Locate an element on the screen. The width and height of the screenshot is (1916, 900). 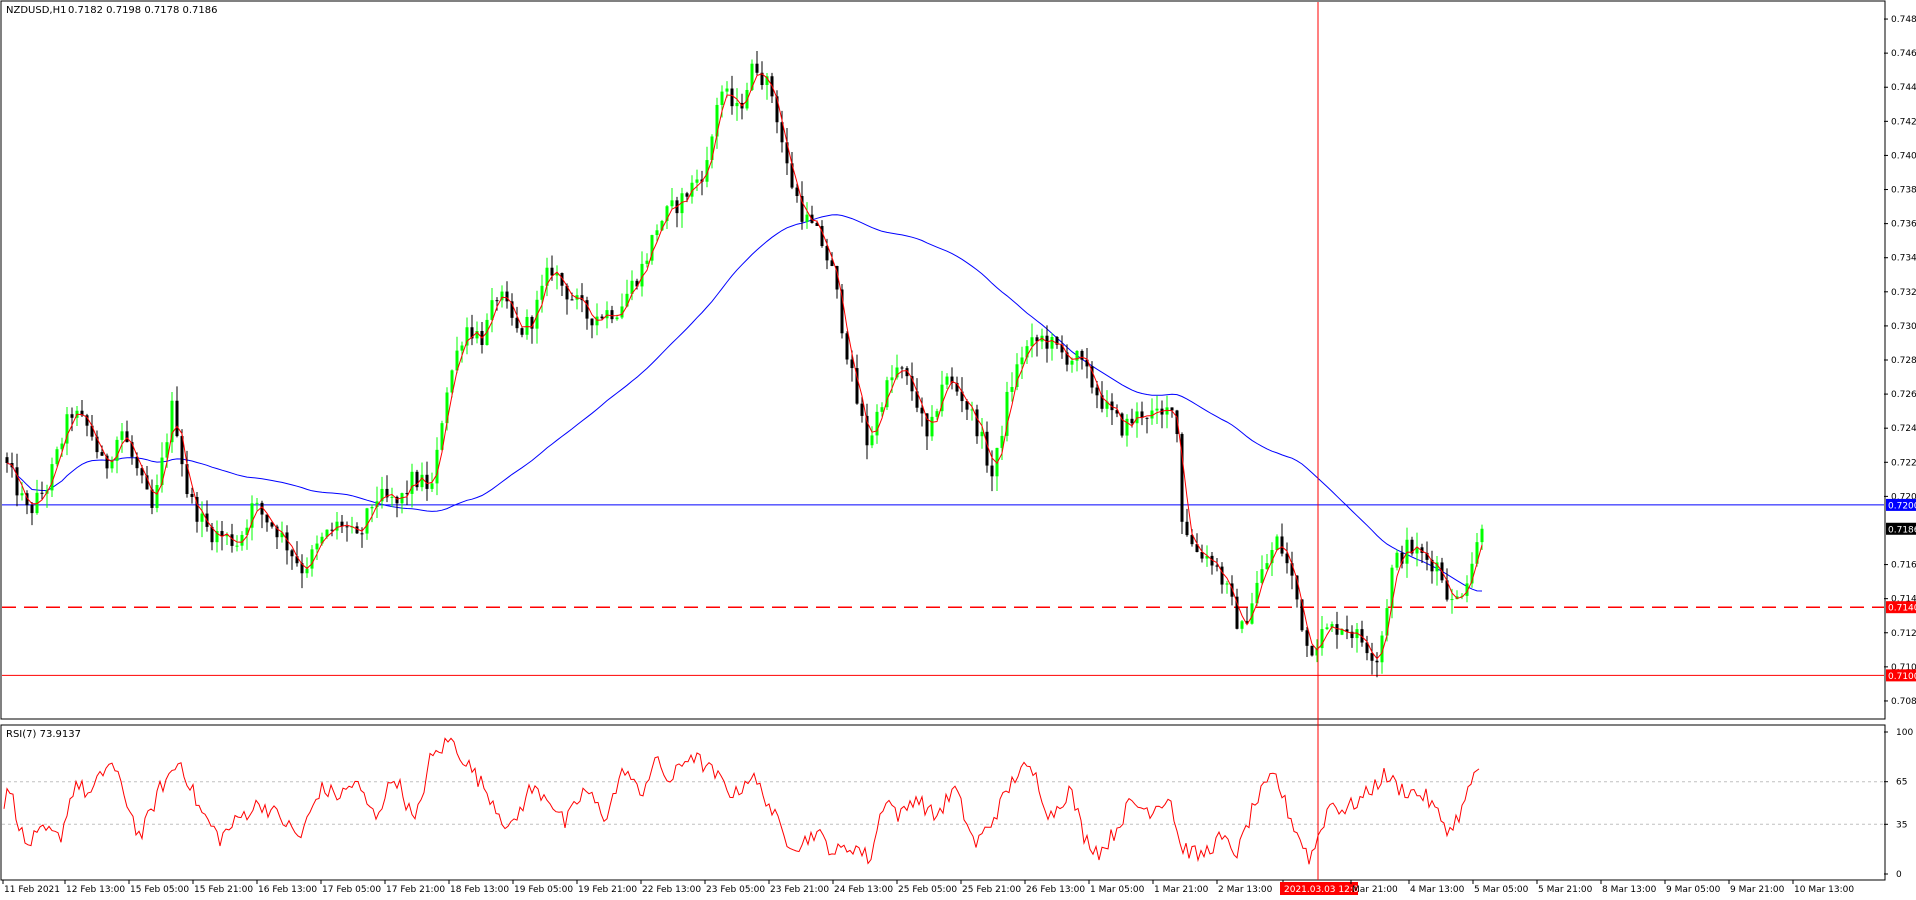
time-tick-label: 10 Mar 13:00 is located at coordinates (1824, 890).